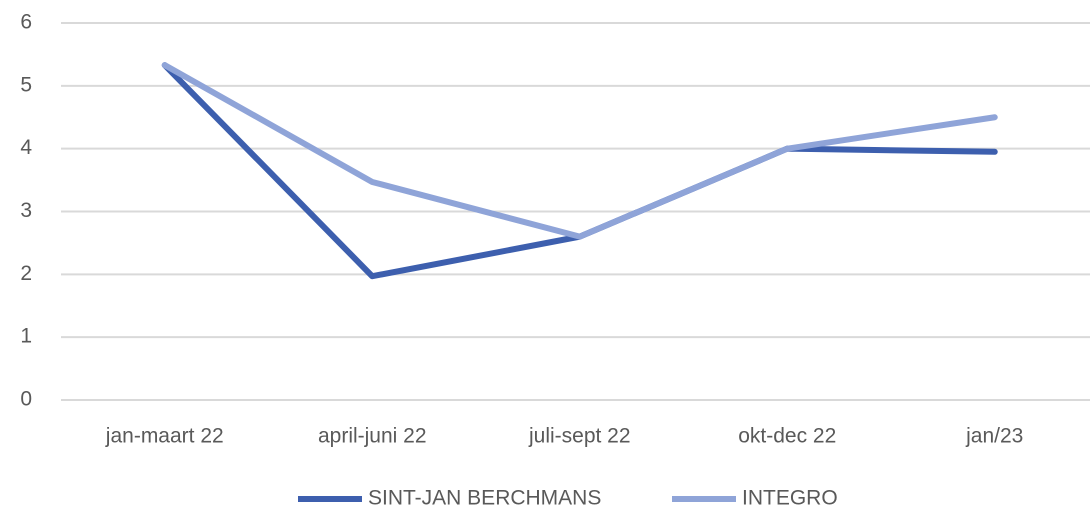 The image size is (1092, 513). I want to click on x-tick-label: okt-dec 22, so click(787, 436).